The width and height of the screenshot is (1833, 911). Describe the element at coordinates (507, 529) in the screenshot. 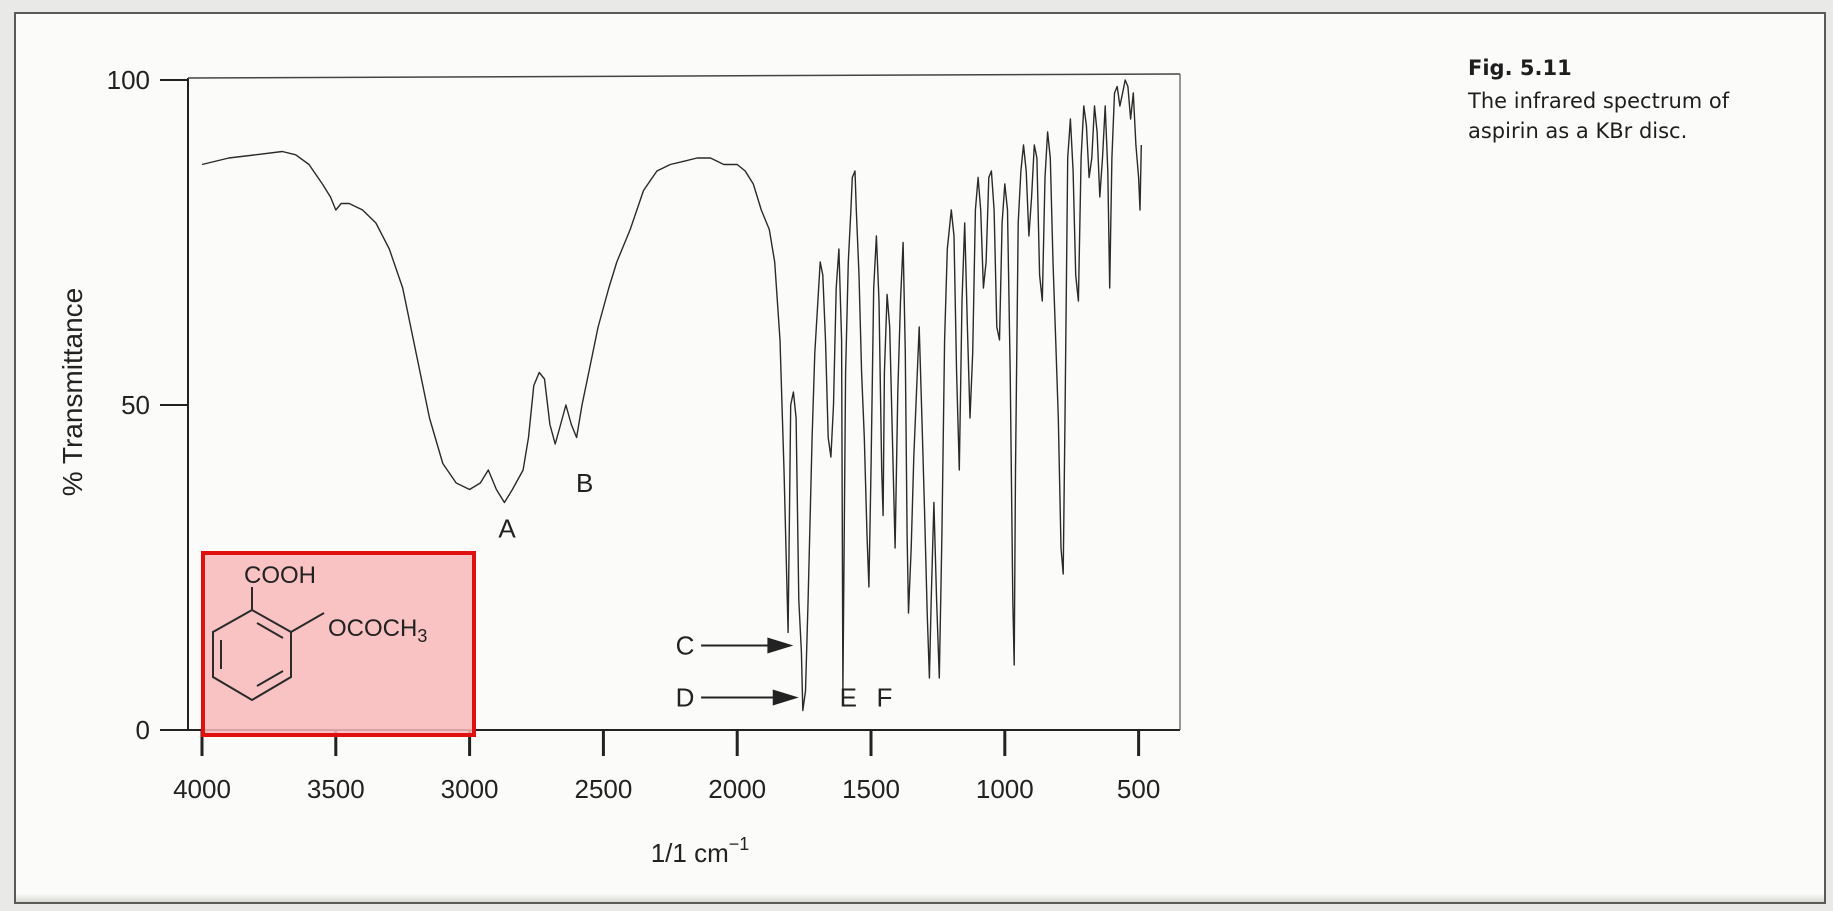

I see `annotation-A: A` at that location.